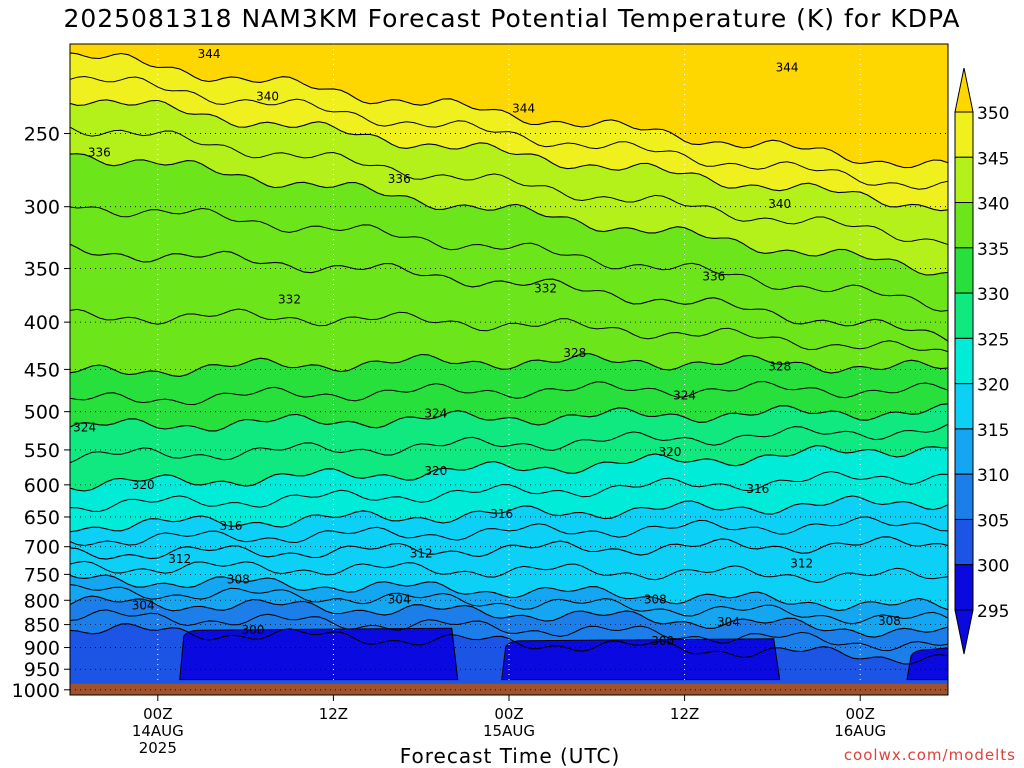 This screenshot has height=768, width=1024. I want to click on y-tick-label: 700, so click(42, 548).